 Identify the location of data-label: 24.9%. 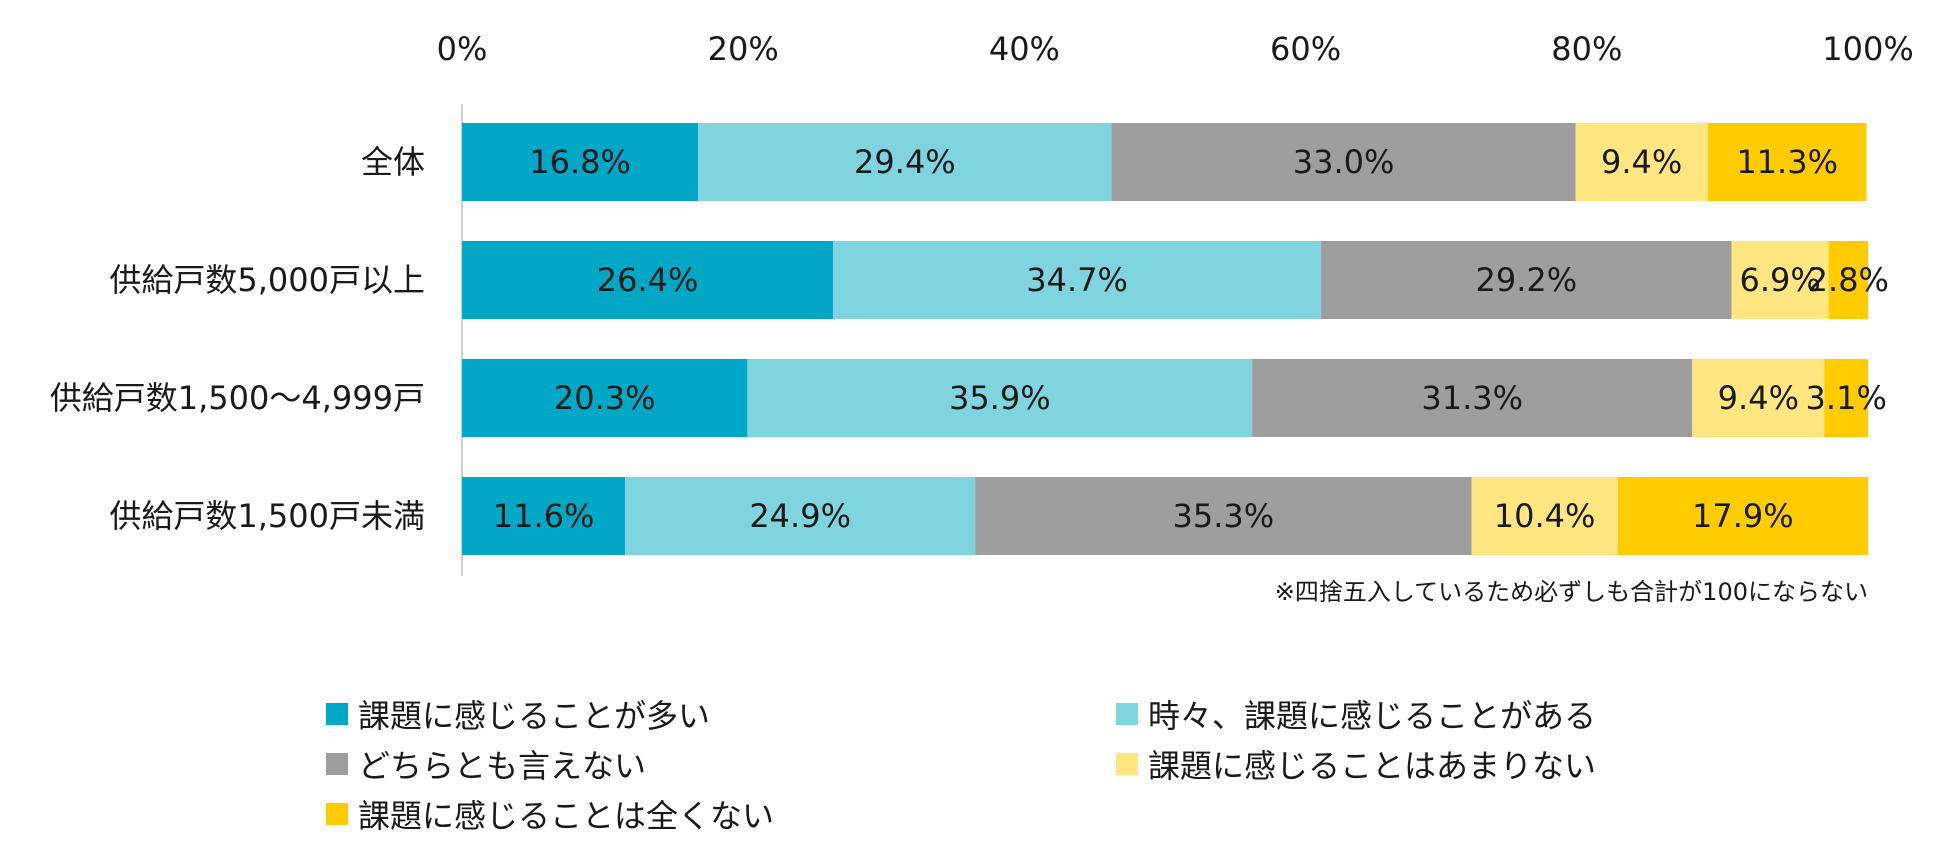
(800, 516).